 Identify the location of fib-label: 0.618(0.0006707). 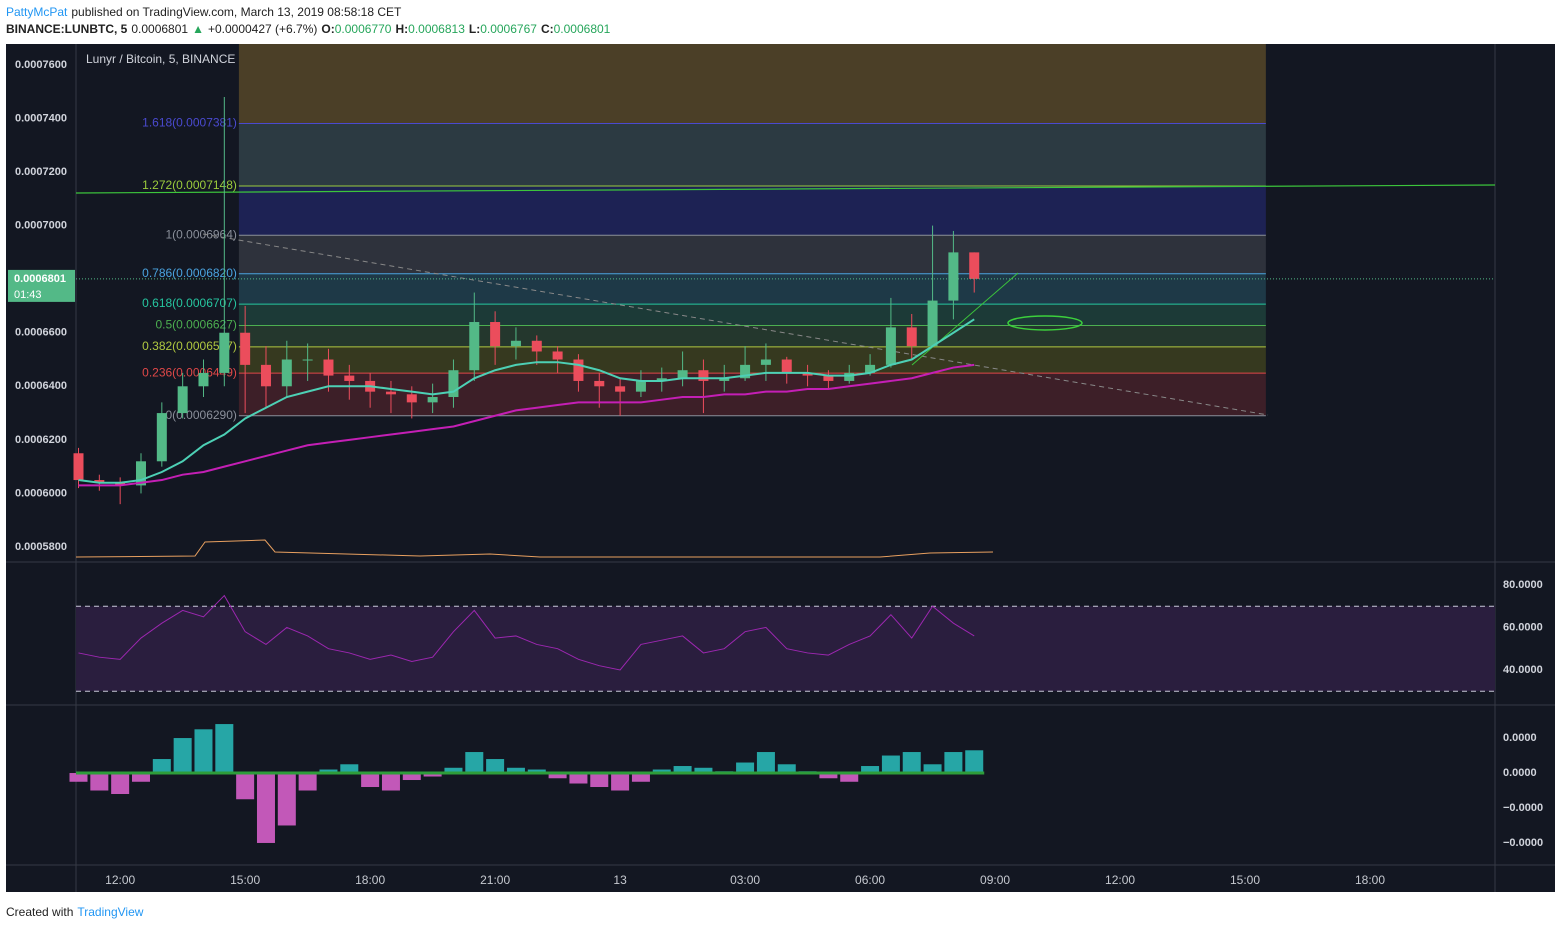
(189, 303).